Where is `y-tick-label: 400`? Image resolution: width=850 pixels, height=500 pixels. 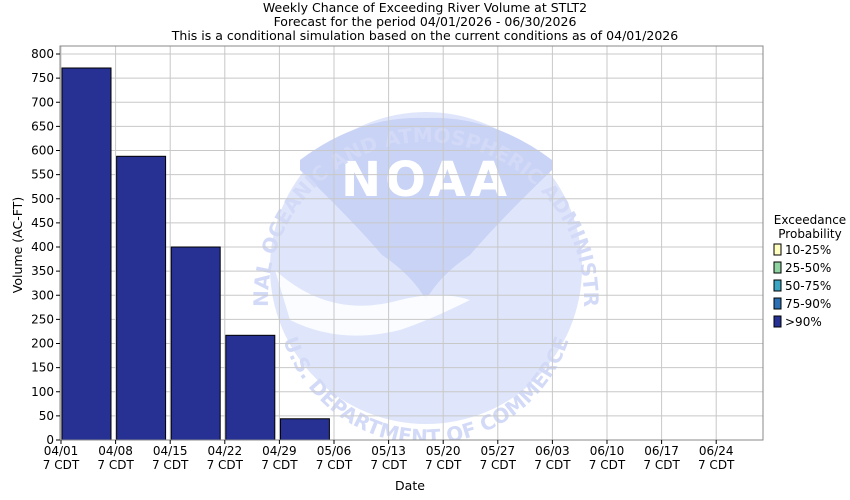 y-tick-label: 400 is located at coordinates (42, 247).